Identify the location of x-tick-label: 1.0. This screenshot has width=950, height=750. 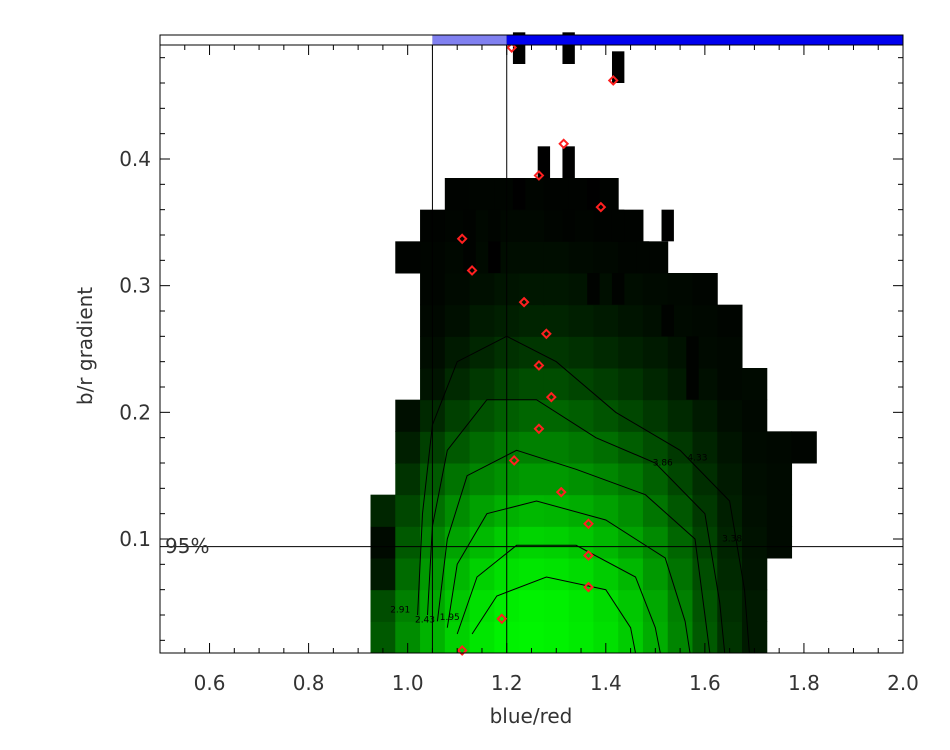
(408, 683).